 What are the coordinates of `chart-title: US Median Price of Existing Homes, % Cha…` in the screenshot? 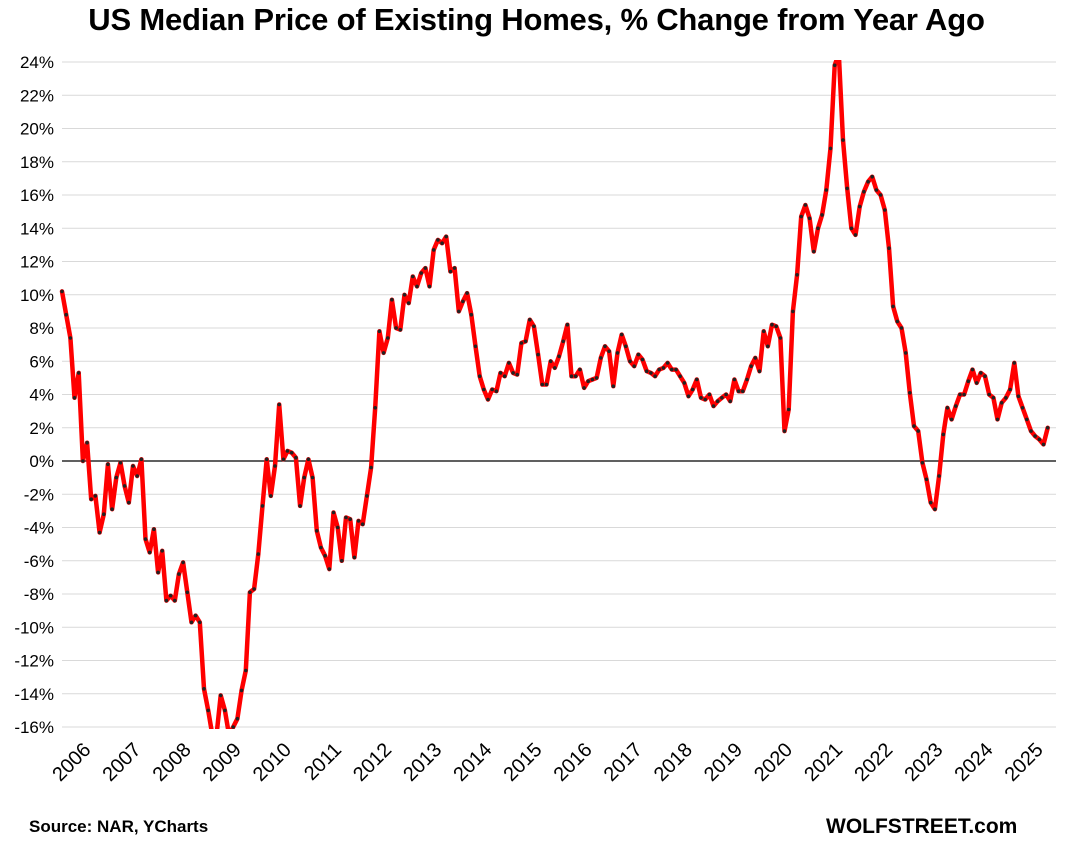 It's located at (536, 19).